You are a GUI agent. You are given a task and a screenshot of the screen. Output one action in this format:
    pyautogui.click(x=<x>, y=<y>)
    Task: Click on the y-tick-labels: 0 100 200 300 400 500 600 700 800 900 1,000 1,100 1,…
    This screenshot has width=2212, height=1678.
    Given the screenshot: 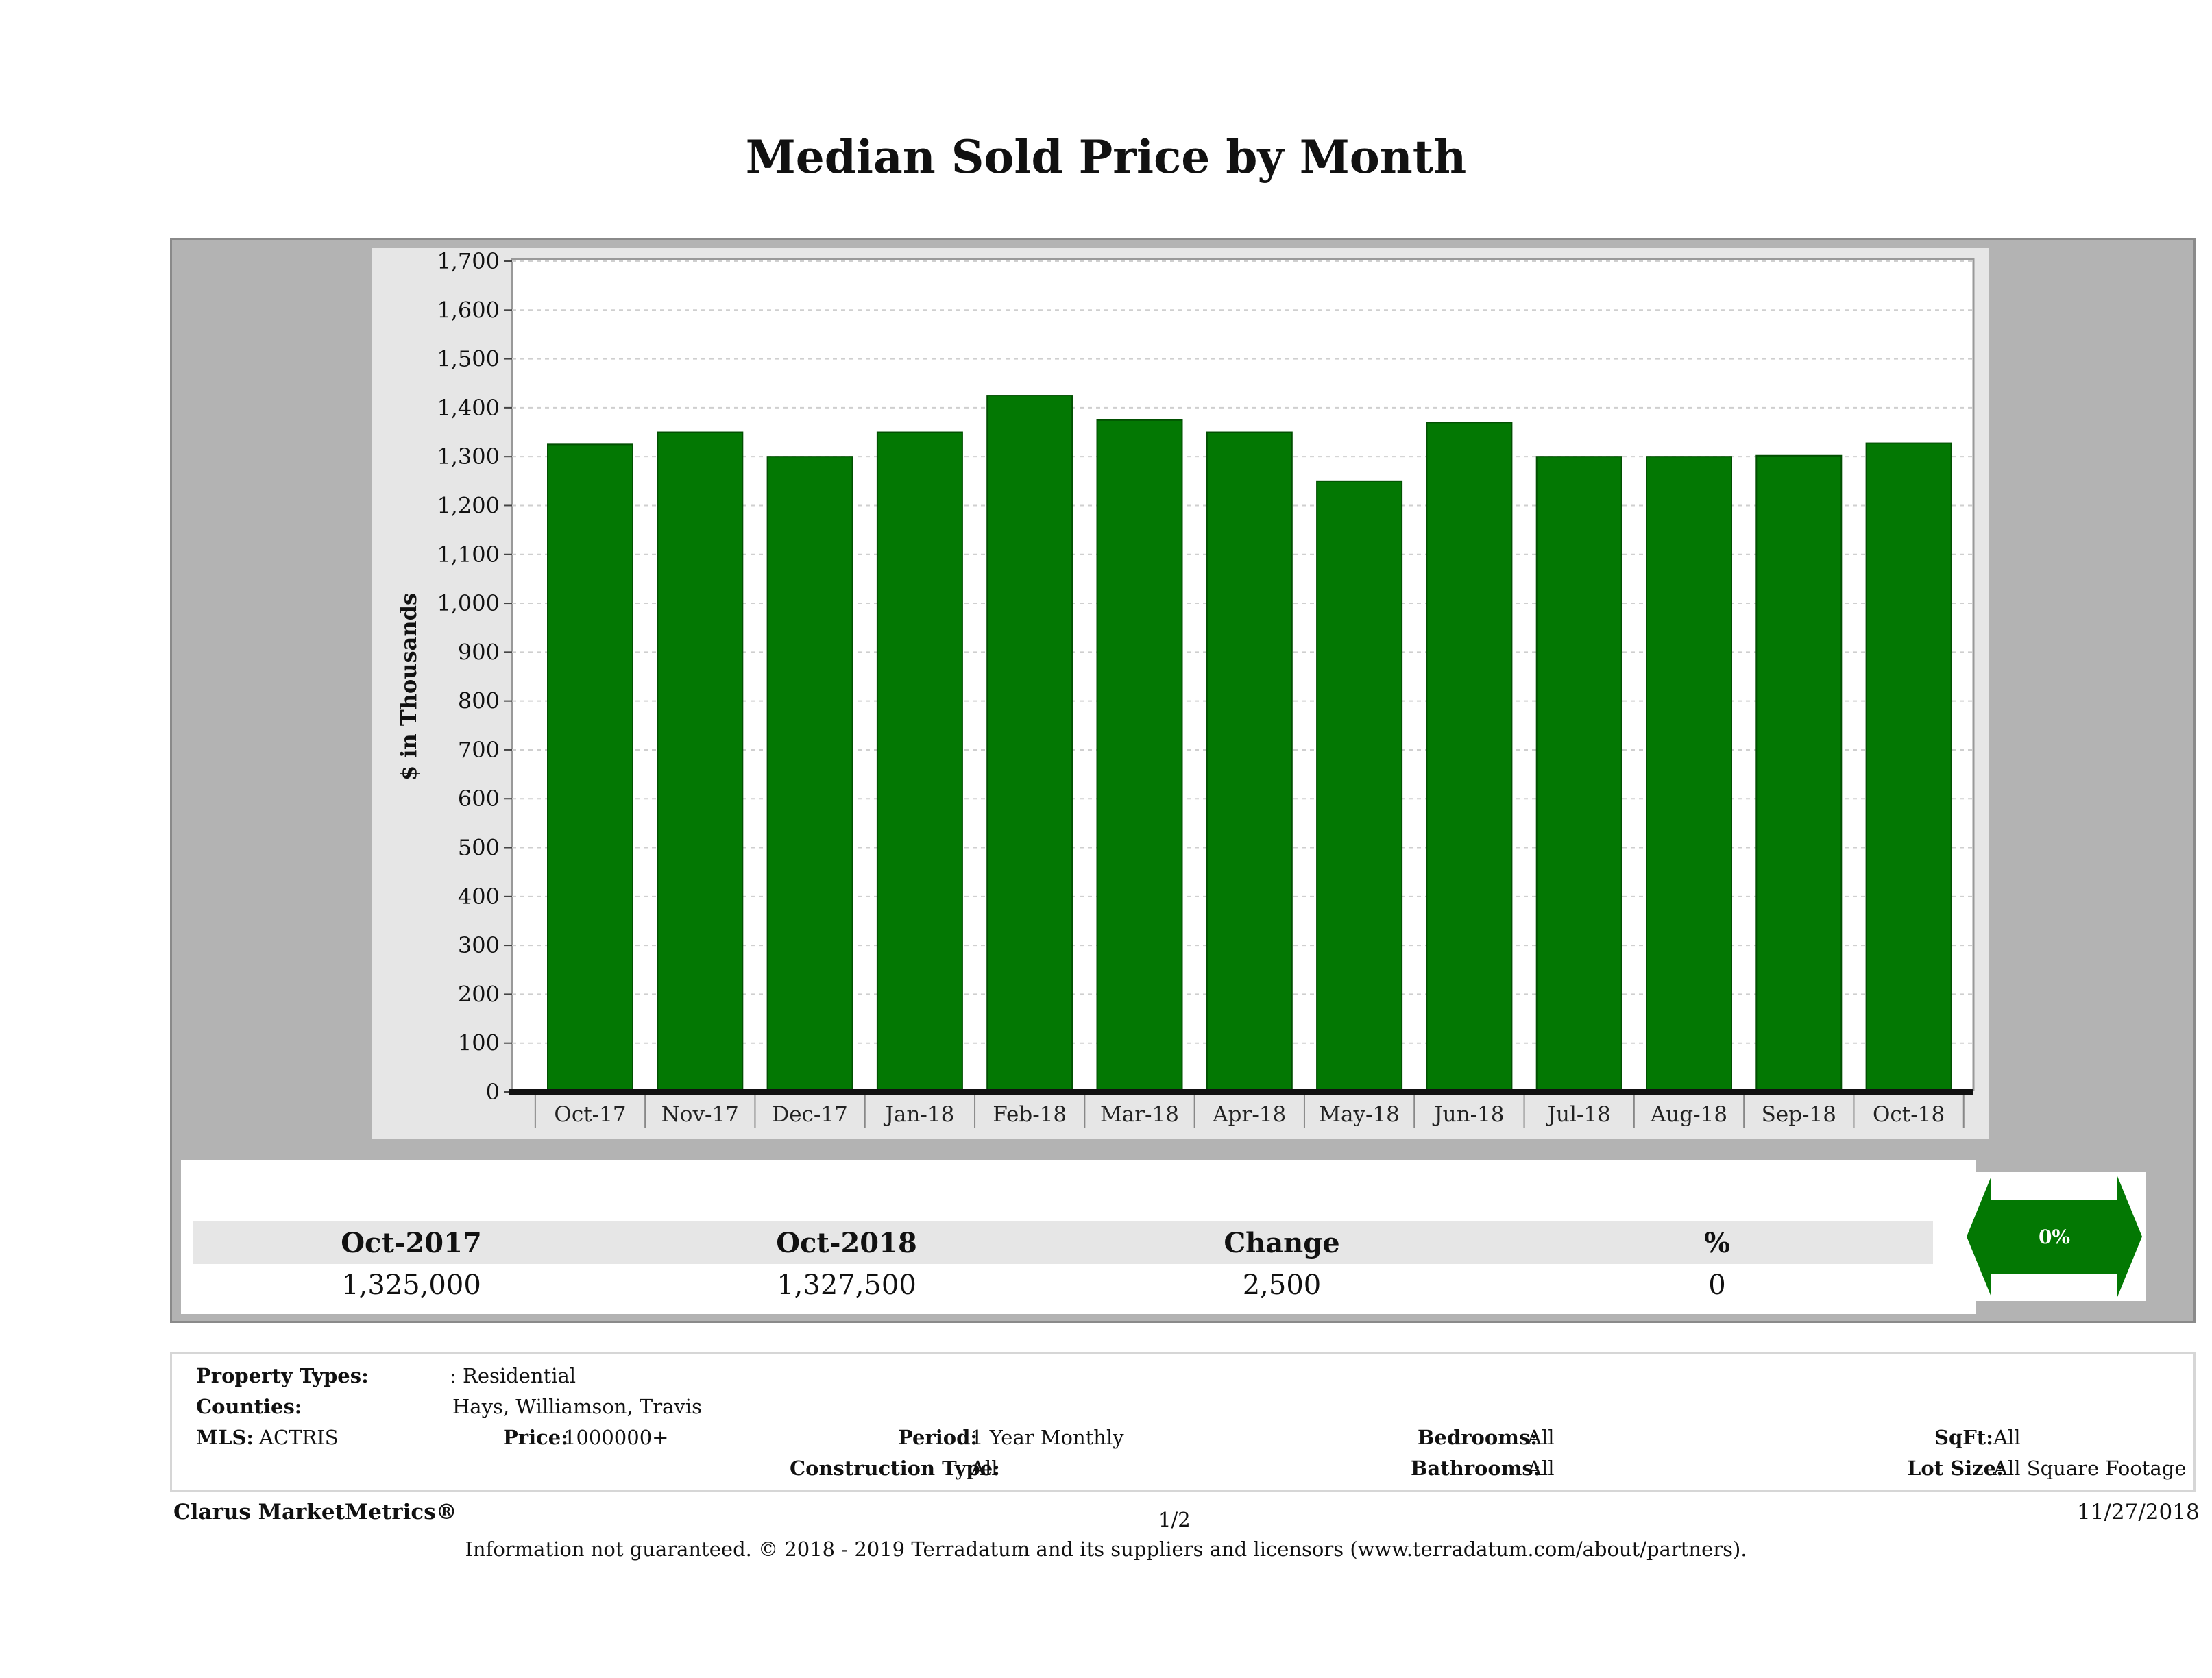 What is the action you would take?
    pyautogui.click(x=475, y=676)
    